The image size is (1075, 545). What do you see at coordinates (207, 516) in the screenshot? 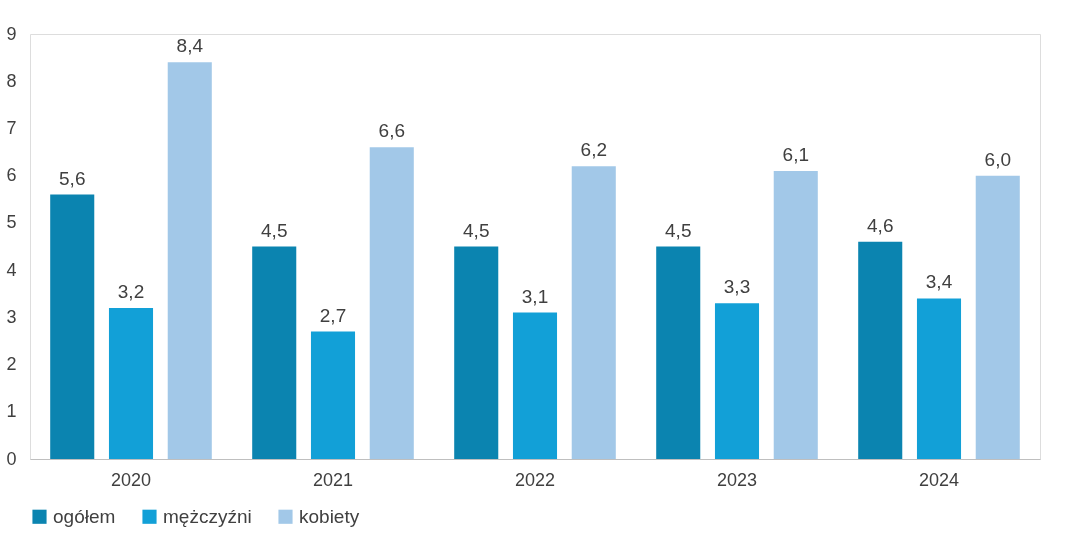
I see `legend-label: mężczyźni` at bounding box center [207, 516].